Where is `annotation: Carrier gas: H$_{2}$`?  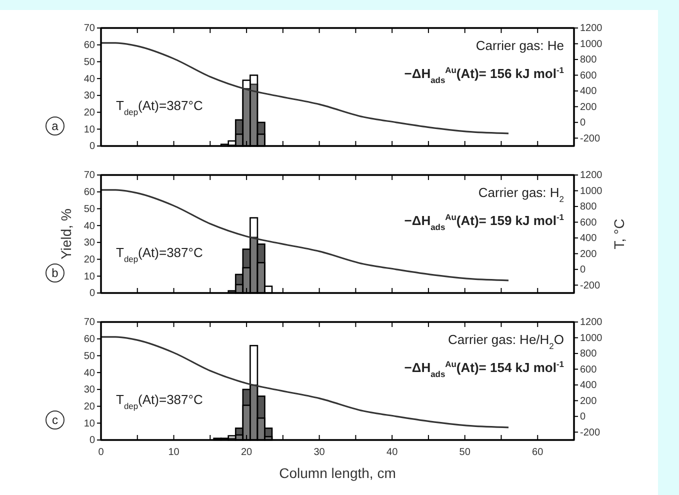 annotation: Carrier gas: H$_{2}$ is located at coordinates (521, 194).